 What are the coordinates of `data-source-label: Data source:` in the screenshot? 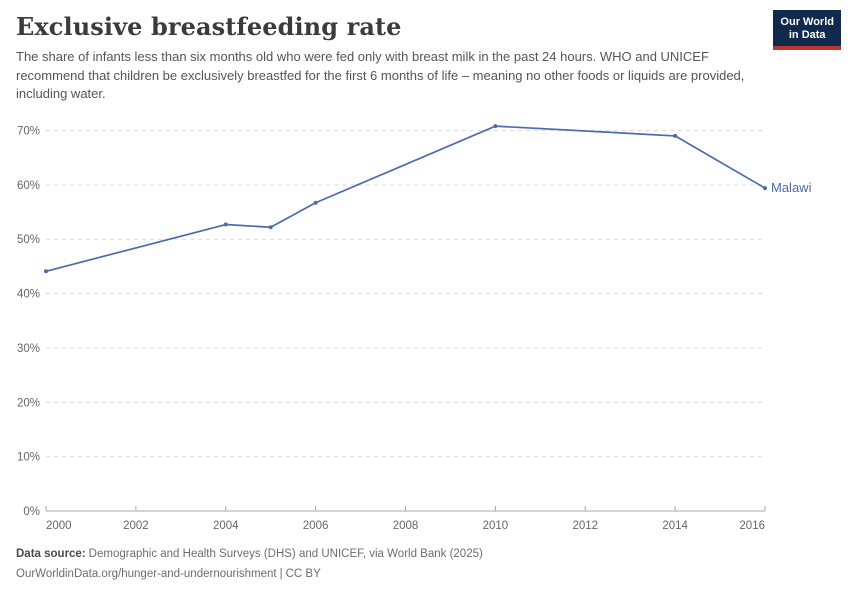 It's located at (51, 554).